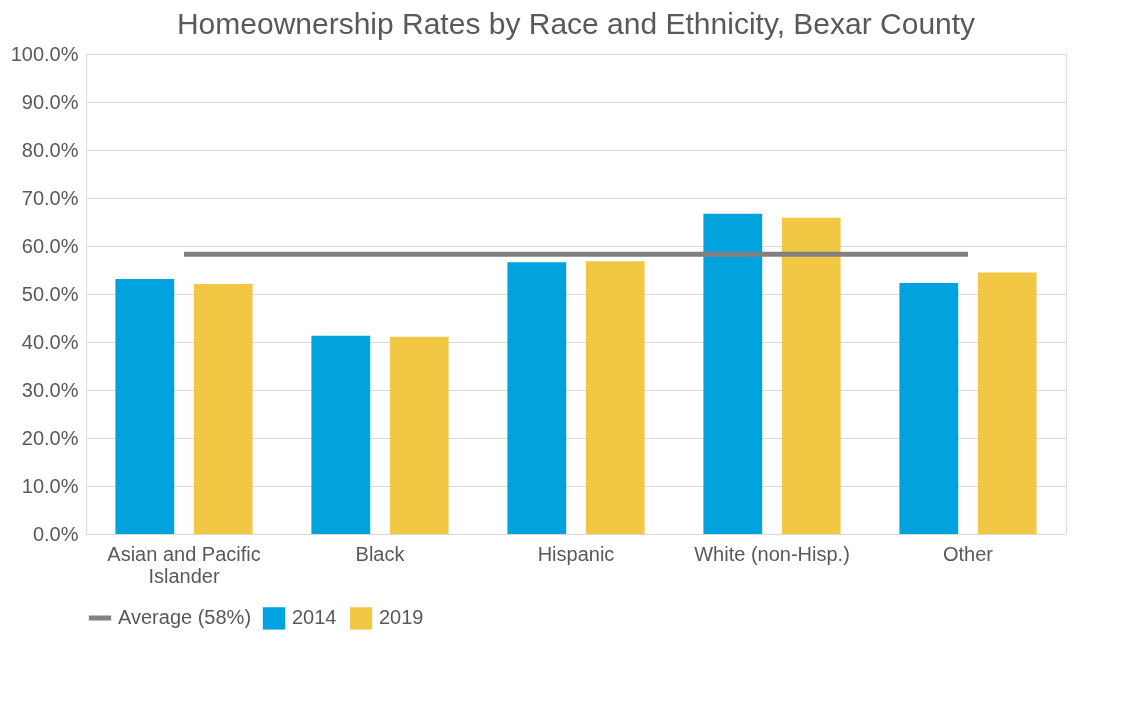 Image resolution: width=1122 pixels, height=712 pixels. I want to click on y-tick-label: 0.0%, so click(55, 533).